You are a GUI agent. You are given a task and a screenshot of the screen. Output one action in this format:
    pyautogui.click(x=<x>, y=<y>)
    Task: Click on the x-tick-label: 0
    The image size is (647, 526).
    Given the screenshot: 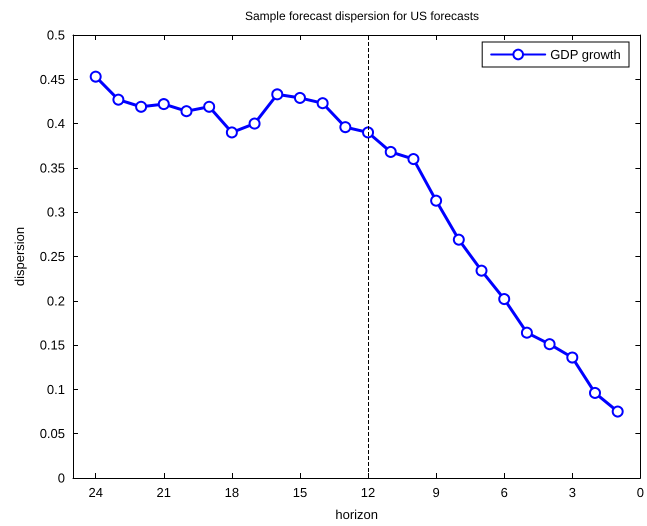 What is the action you would take?
    pyautogui.click(x=640, y=492)
    